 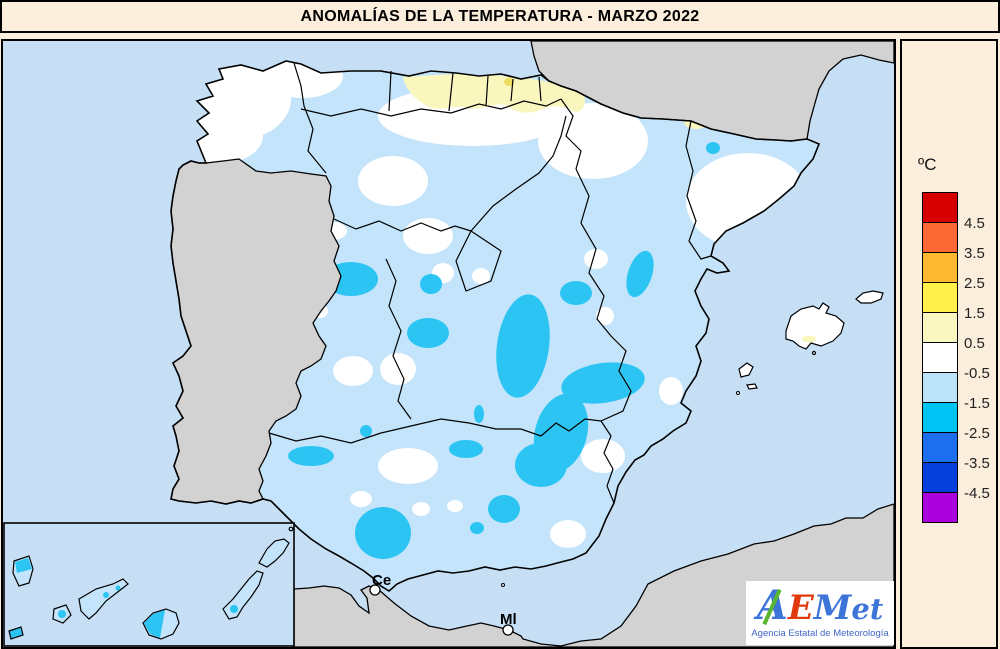 What do you see at coordinates (977, 373) in the screenshot?
I see `legend-tick-label: -0.5` at bounding box center [977, 373].